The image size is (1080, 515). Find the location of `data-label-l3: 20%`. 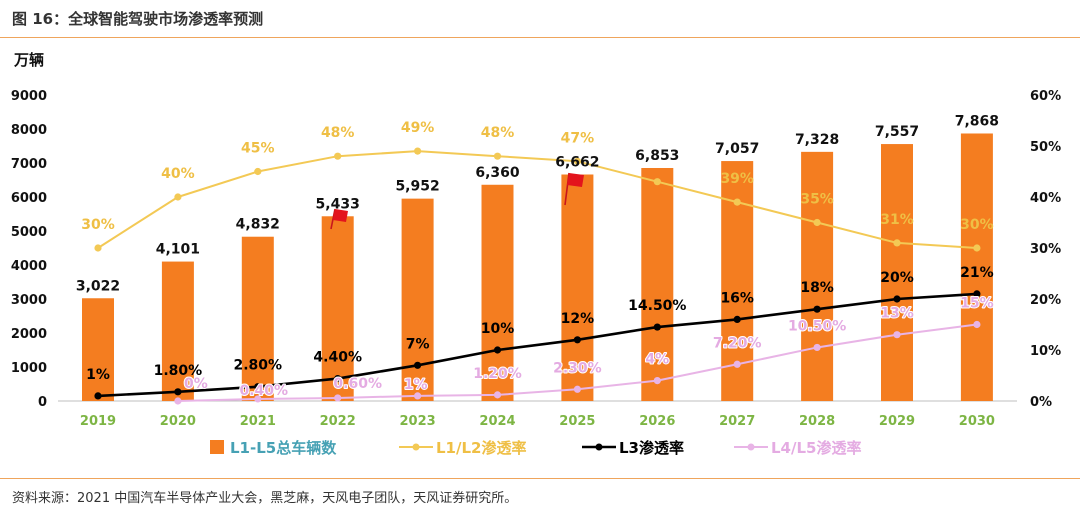

data-label-l3: 20% is located at coordinates (897, 278).